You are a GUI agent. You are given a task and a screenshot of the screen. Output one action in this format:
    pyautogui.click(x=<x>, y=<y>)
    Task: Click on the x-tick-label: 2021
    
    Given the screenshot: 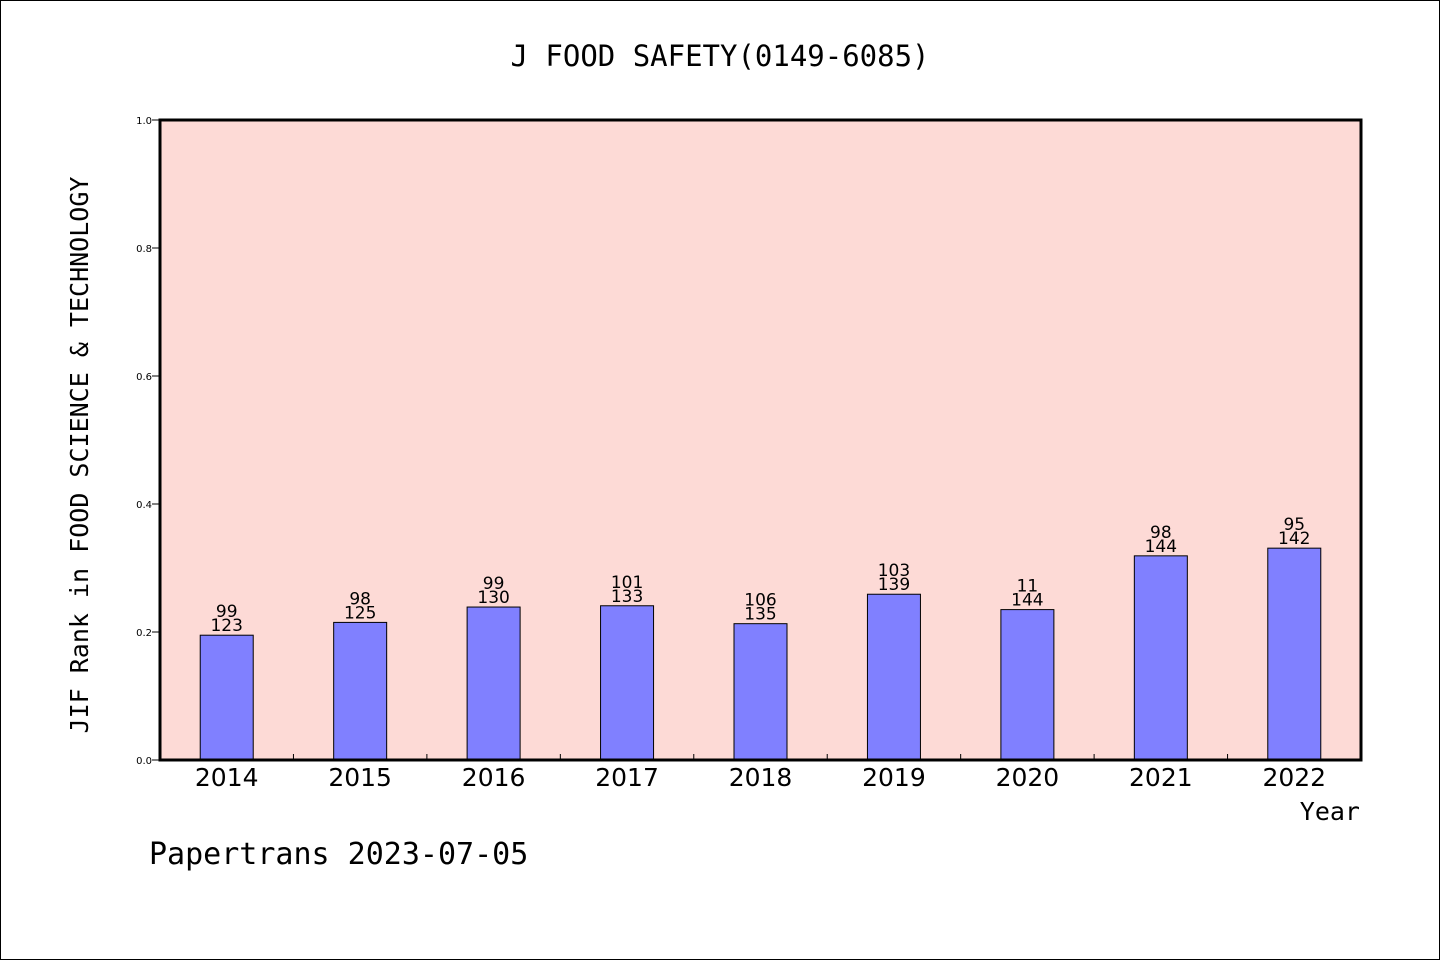 What is the action you would take?
    pyautogui.click(x=1161, y=777)
    